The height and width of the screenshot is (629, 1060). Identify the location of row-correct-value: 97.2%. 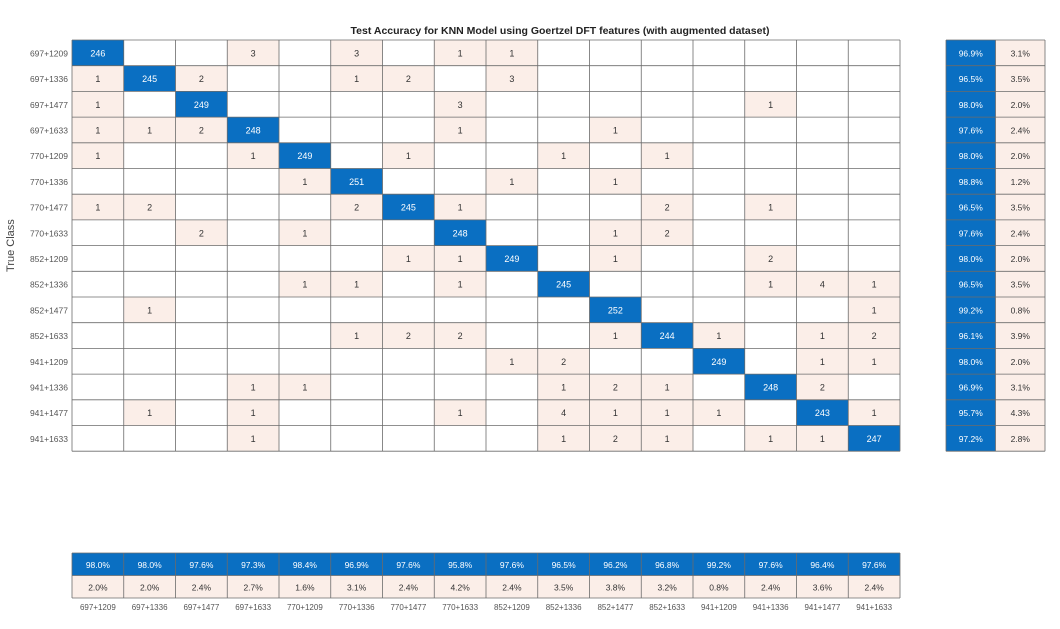
(971, 439).